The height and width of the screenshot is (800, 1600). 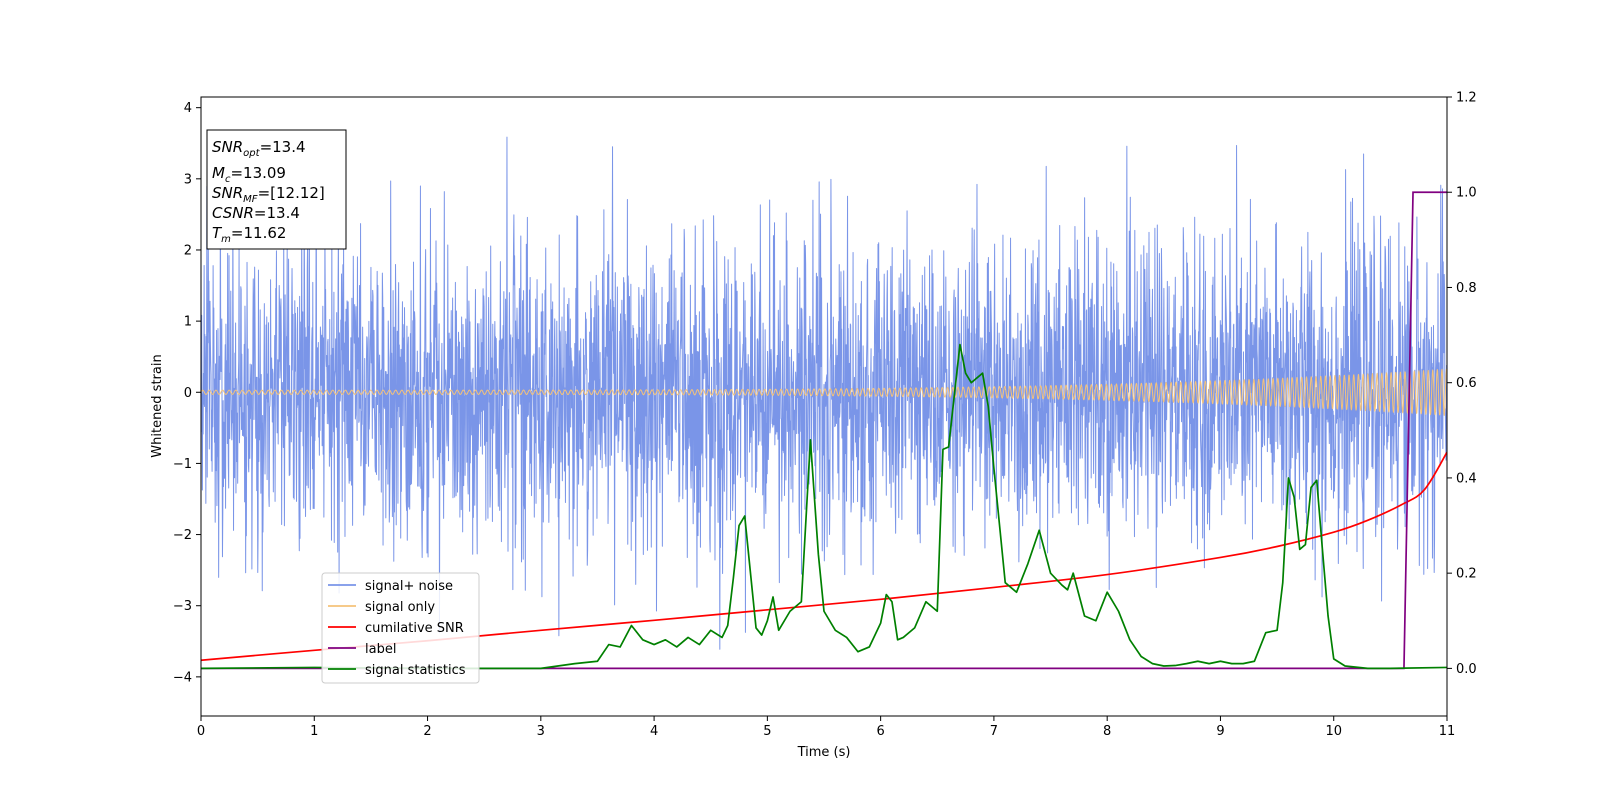 What do you see at coordinates (767, 731) in the screenshot?
I see `x-tick-label: 5` at bounding box center [767, 731].